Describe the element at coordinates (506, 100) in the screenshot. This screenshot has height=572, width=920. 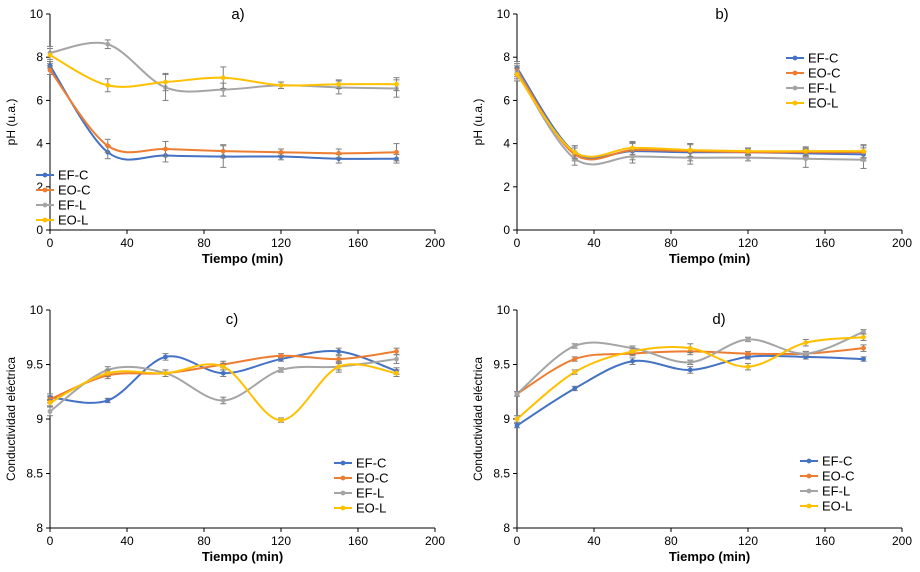
I see `y-tick-label: 6` at that location.